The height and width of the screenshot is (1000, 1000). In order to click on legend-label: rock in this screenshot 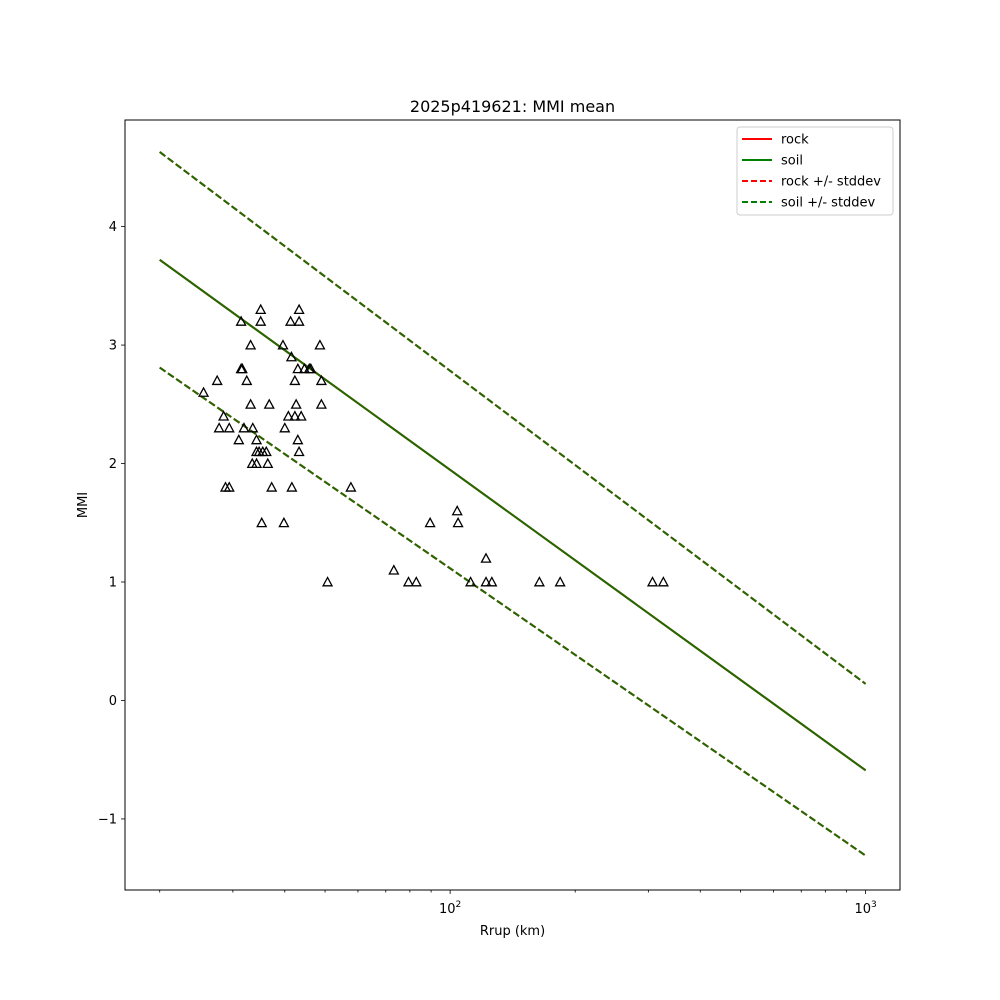, I will do `click(795, 140)`.